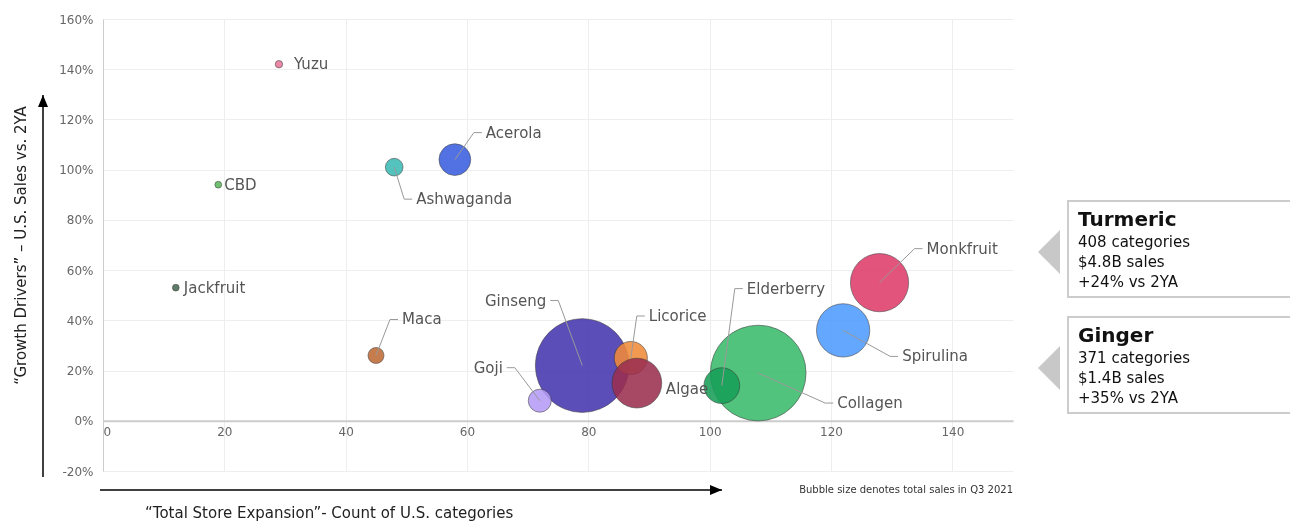 The width and height of the screenshot is (1290, 524). What do you see at coordinates (310, 64) in the screenshot?
I see `series-label: Yuzu` at bounding box center [310, 64].